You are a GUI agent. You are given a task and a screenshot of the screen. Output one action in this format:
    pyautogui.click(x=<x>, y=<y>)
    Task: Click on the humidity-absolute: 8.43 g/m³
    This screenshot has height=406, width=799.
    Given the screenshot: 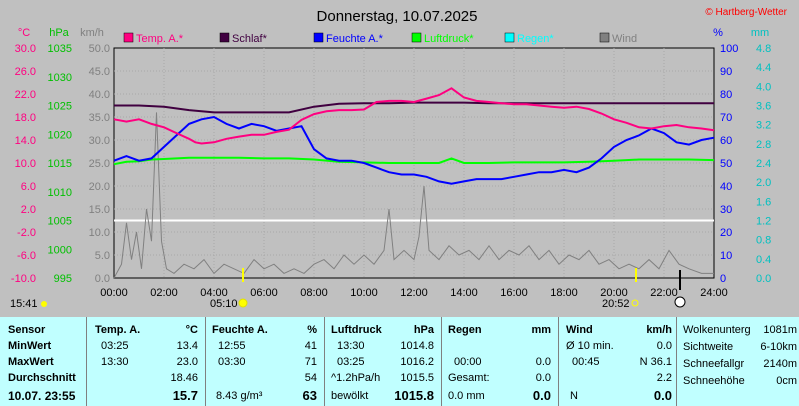 What is the action you would take?
    pyautogui.click(x=239, y=396)
    